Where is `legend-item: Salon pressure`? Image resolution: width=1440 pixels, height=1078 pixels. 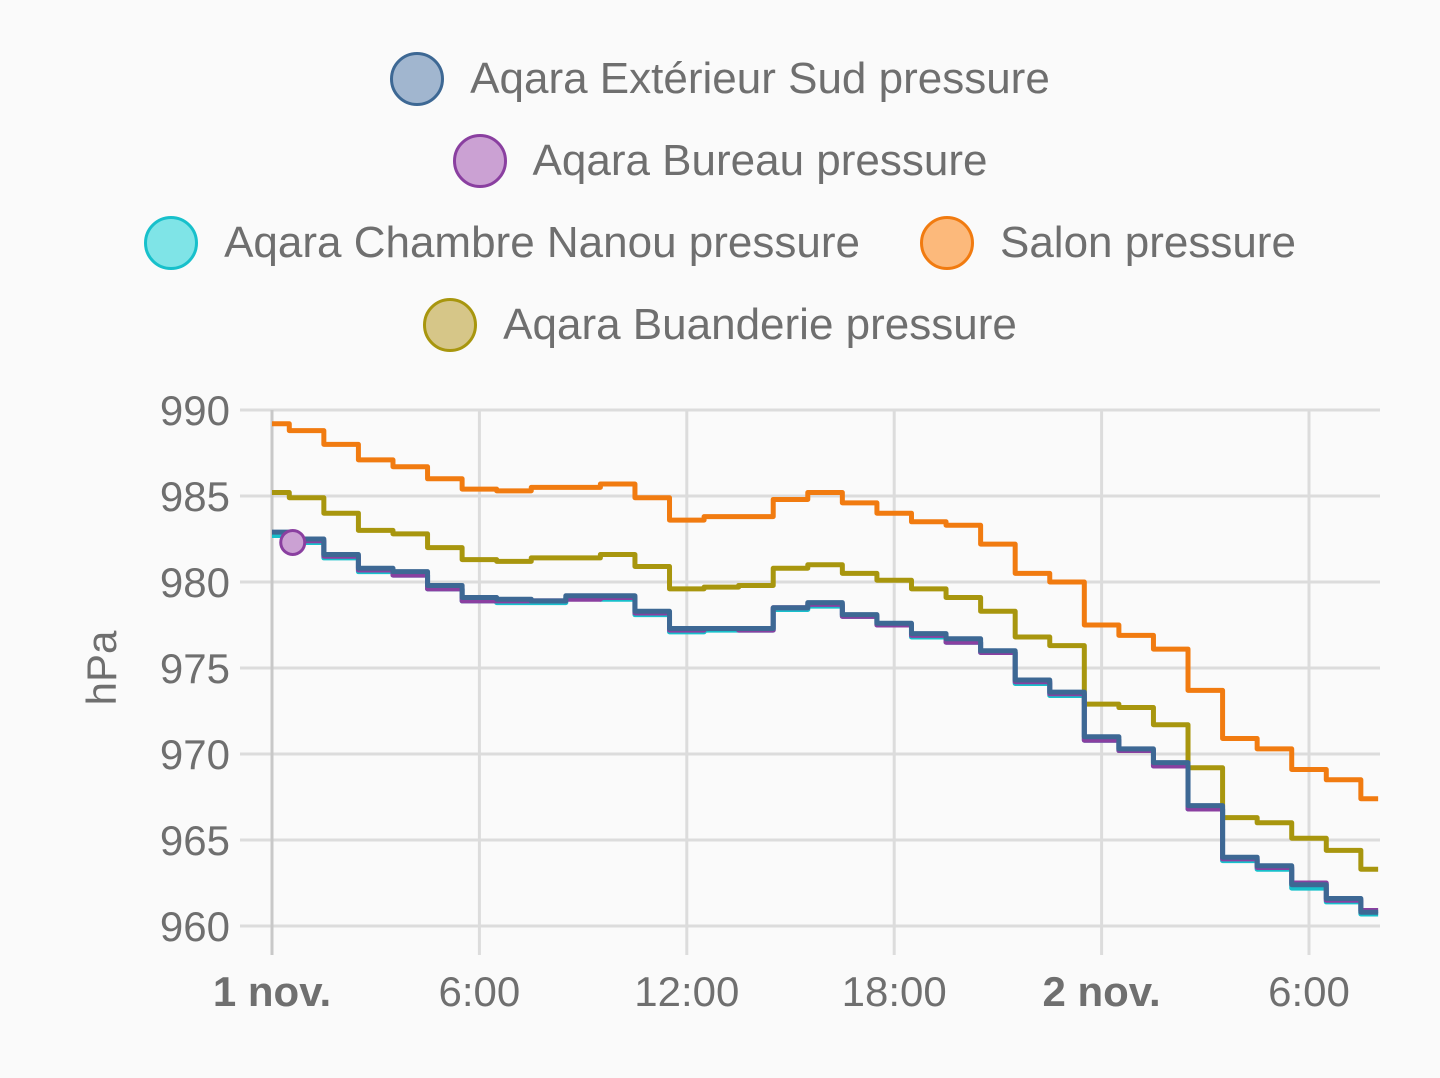
legend-item: Salon pressure is located at coordinates (1107, 243).